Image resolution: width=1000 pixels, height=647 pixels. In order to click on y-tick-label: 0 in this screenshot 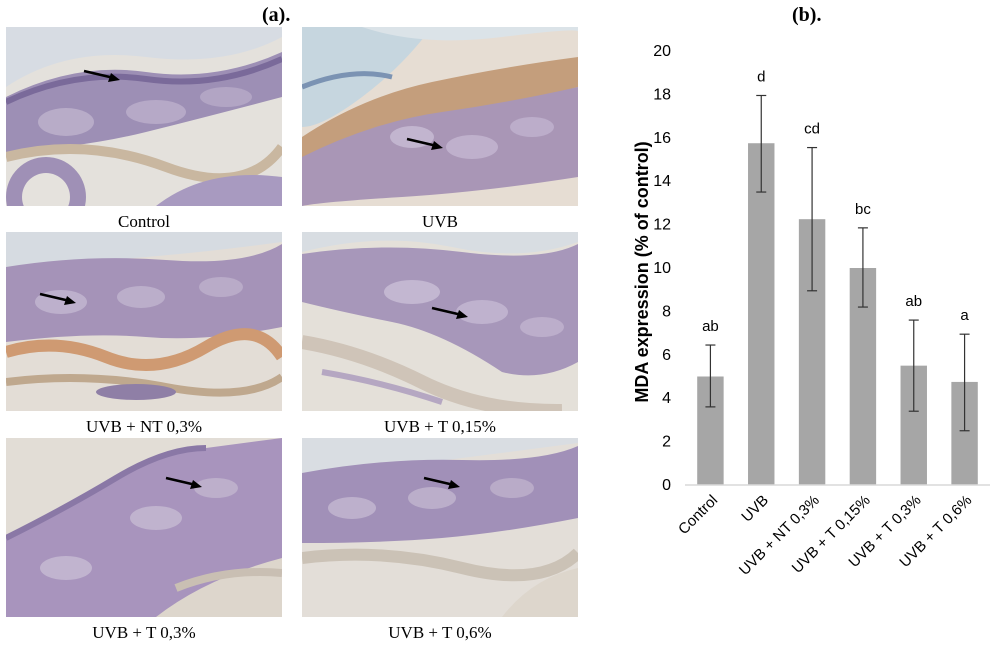, I will do `click(666, 485)`.